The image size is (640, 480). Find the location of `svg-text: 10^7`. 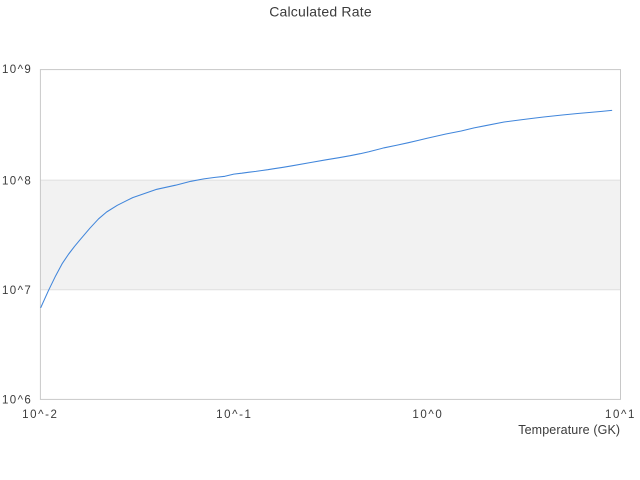

svg-text: 10^7 is located at coordinates (17, 291).